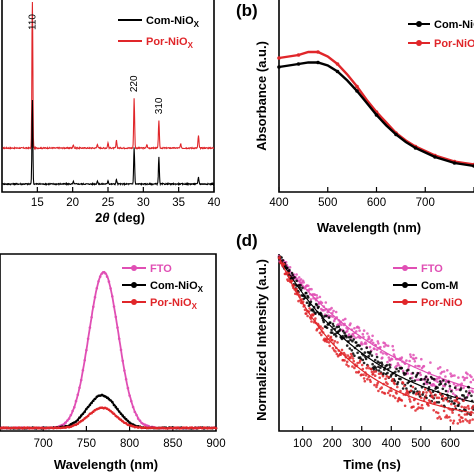 The image size is (474, 474). Describe the element at coordinates (278, 203) in the screenshot. I see `panel-b-xtick-label-0: 400` at that location.